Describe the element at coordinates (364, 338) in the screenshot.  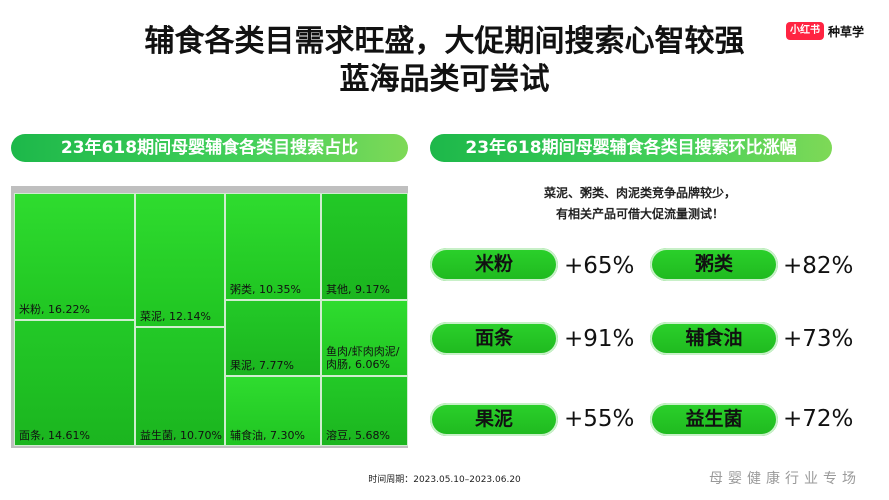
I see `treemap-cell: 鱼肉/虾肉肉泥/肉肠, 6.06%` at that location.